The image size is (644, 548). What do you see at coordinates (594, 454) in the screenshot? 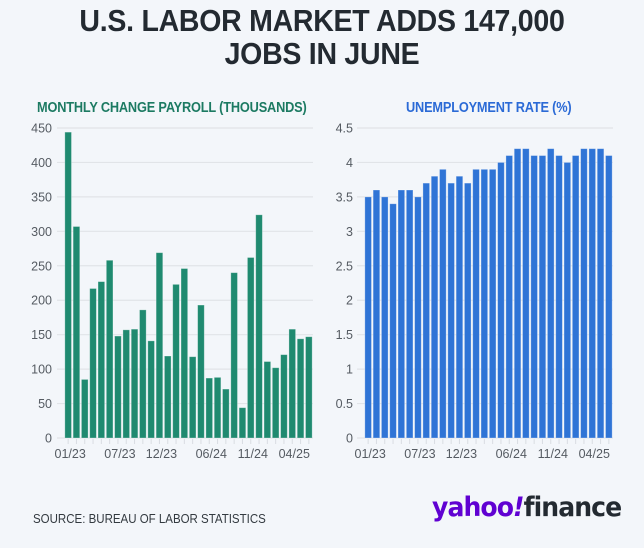
I see `unemployment-x-tick-label: 04/25` at bounding box center [594, 454].